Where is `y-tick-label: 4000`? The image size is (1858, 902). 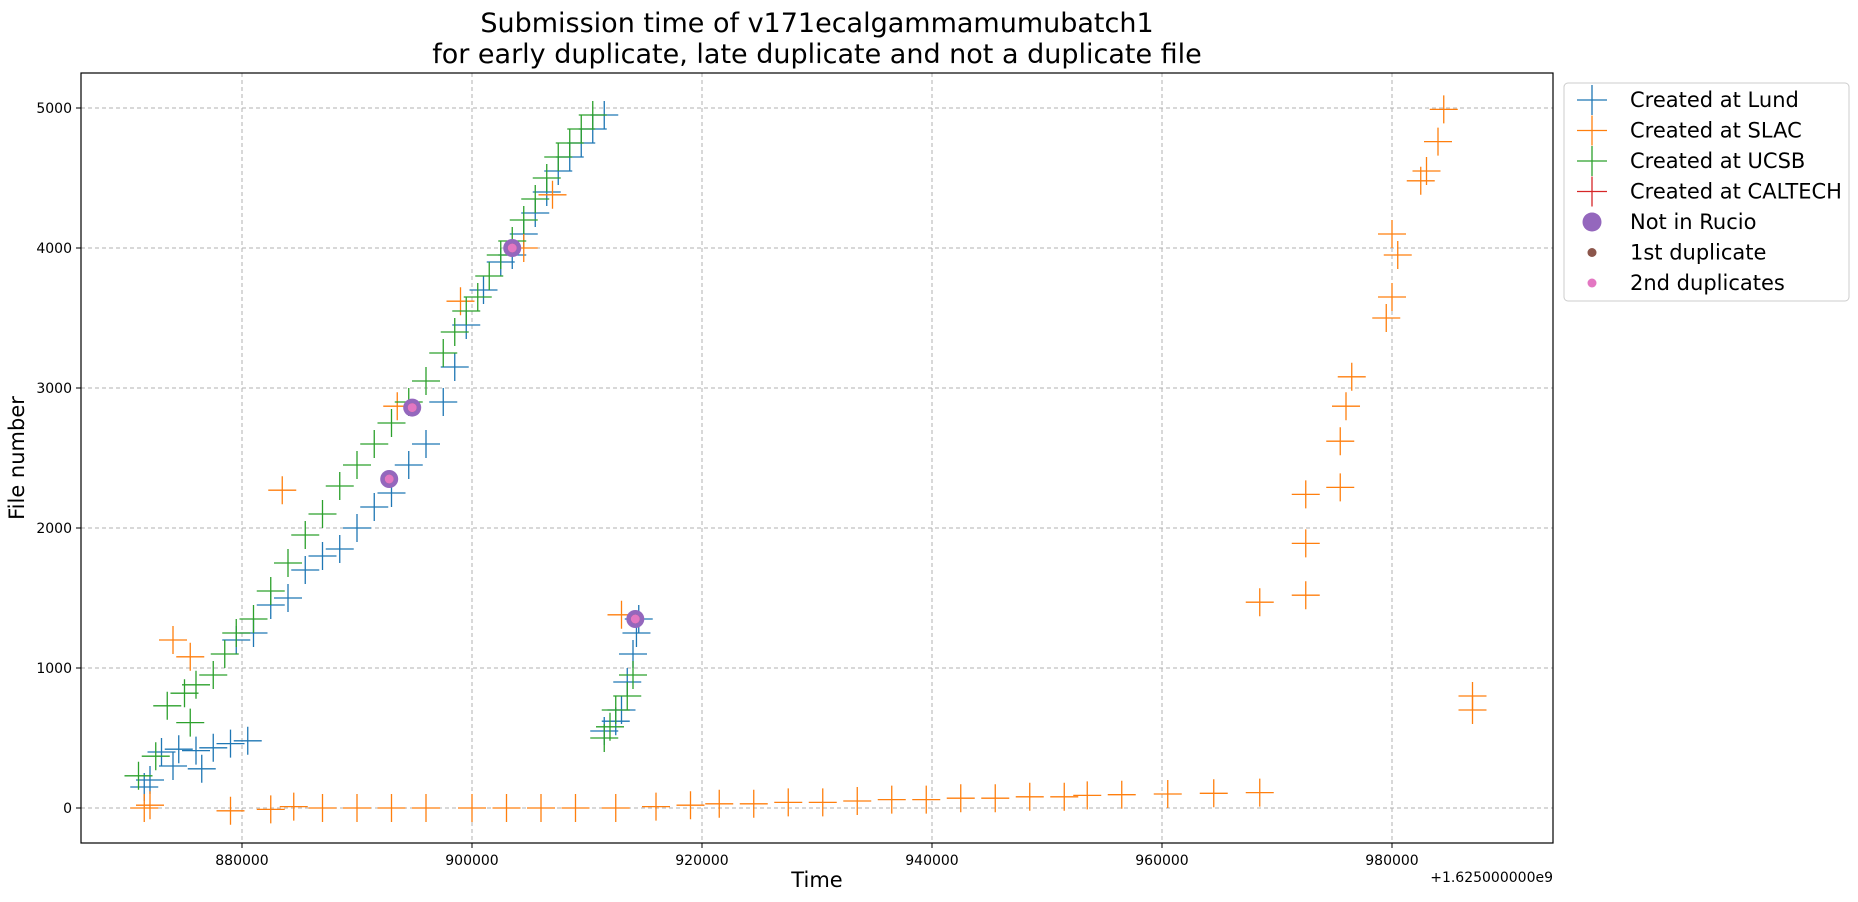 y-tick-label: 4000 is located at coordinates (54, 249).